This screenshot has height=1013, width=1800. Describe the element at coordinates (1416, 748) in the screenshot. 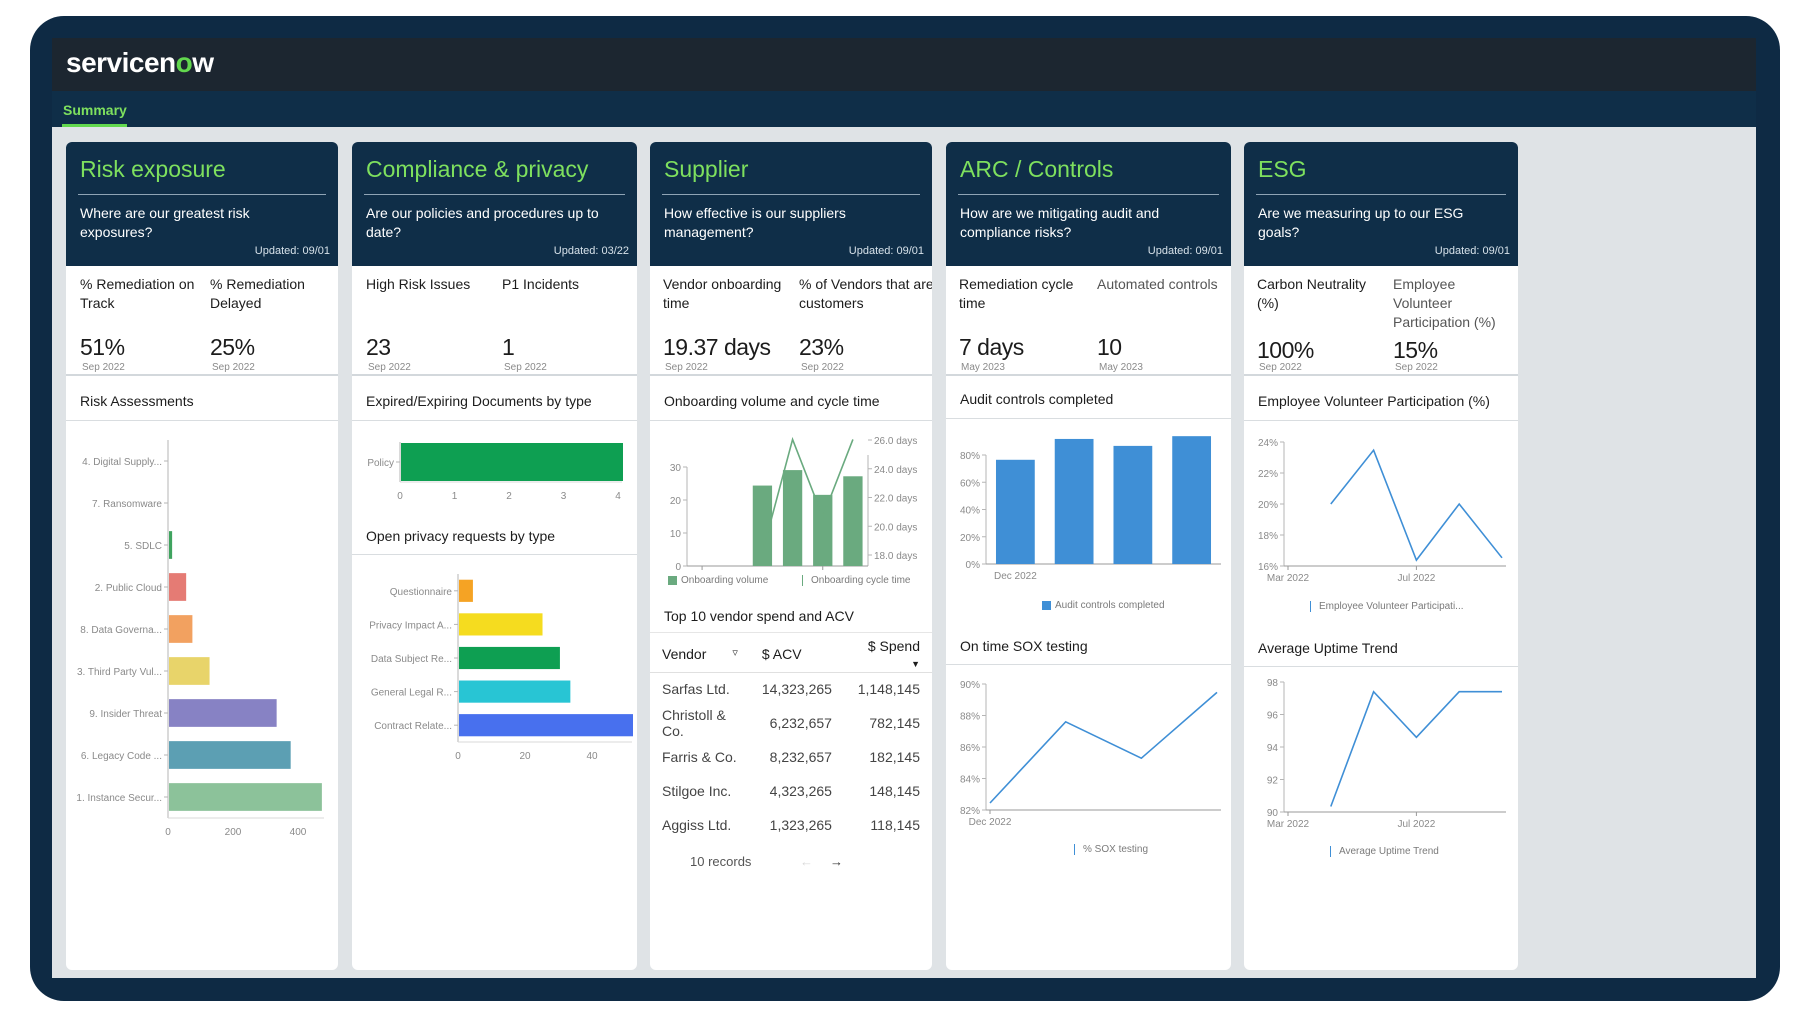

I see `series-line` at that location.